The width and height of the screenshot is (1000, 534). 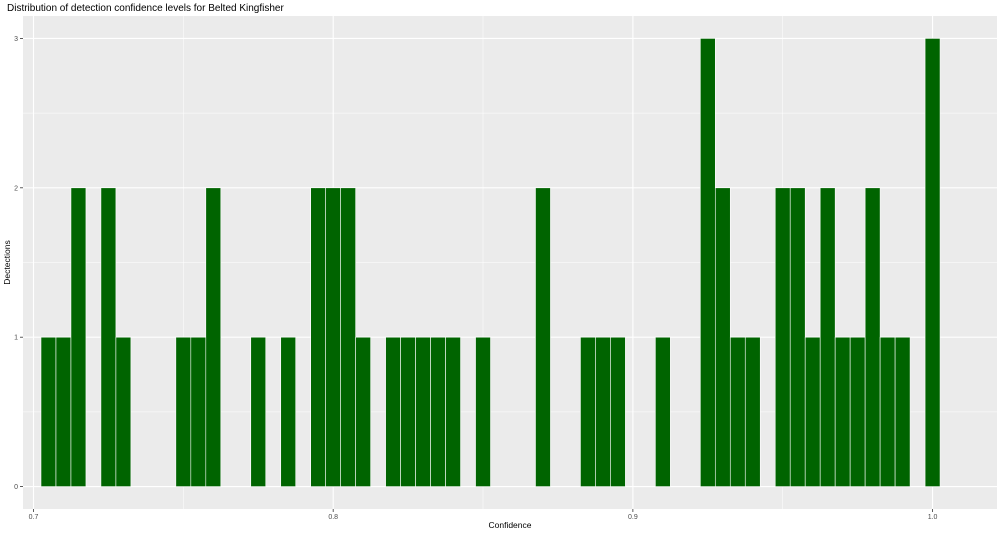 I want to click on y-axis-title: Dectections, so click(x=7, y=262).